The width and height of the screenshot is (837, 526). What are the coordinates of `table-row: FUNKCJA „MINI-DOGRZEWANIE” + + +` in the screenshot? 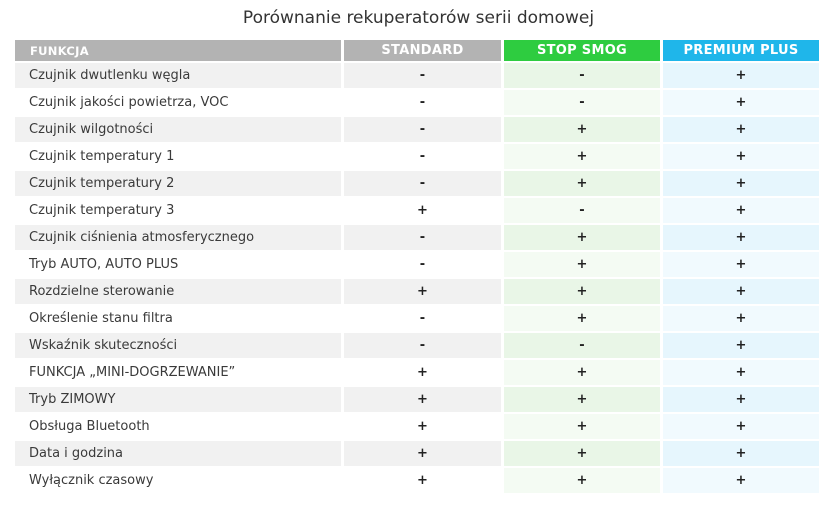 It's located at (417, 372).